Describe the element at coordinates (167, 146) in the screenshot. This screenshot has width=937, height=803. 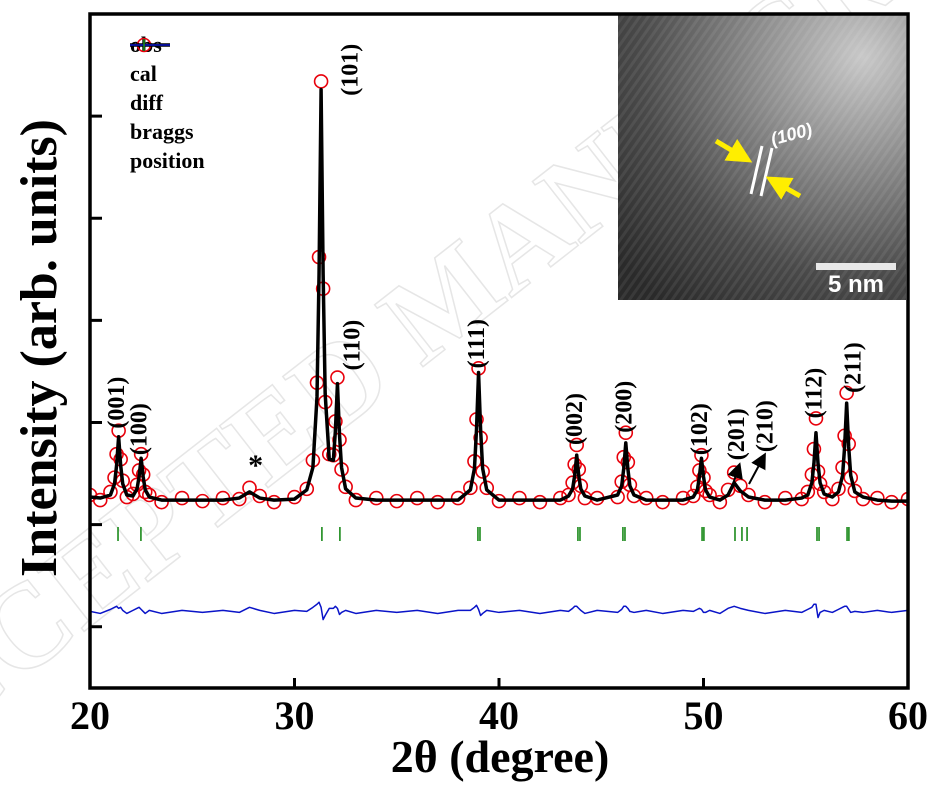
I see `legend-label: braggs position` at that location.